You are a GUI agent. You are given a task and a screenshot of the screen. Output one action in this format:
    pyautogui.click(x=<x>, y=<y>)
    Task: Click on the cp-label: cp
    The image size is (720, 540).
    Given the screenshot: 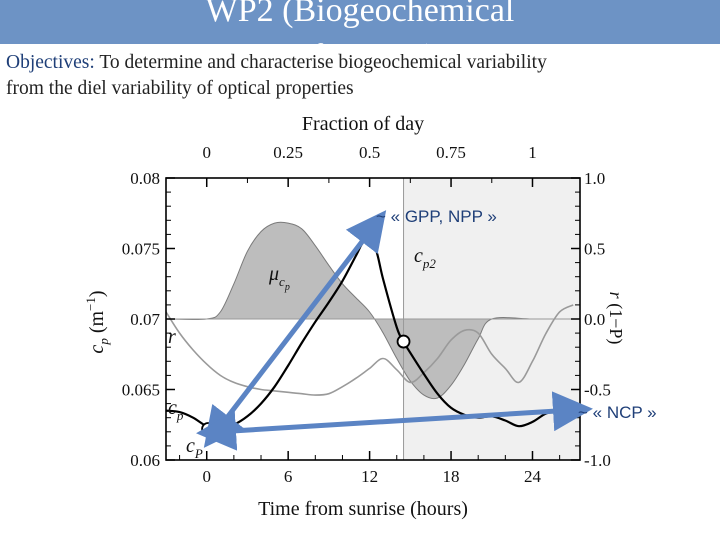 What is the action you would take?
    pyautogui.click(x=176, y=410)
    